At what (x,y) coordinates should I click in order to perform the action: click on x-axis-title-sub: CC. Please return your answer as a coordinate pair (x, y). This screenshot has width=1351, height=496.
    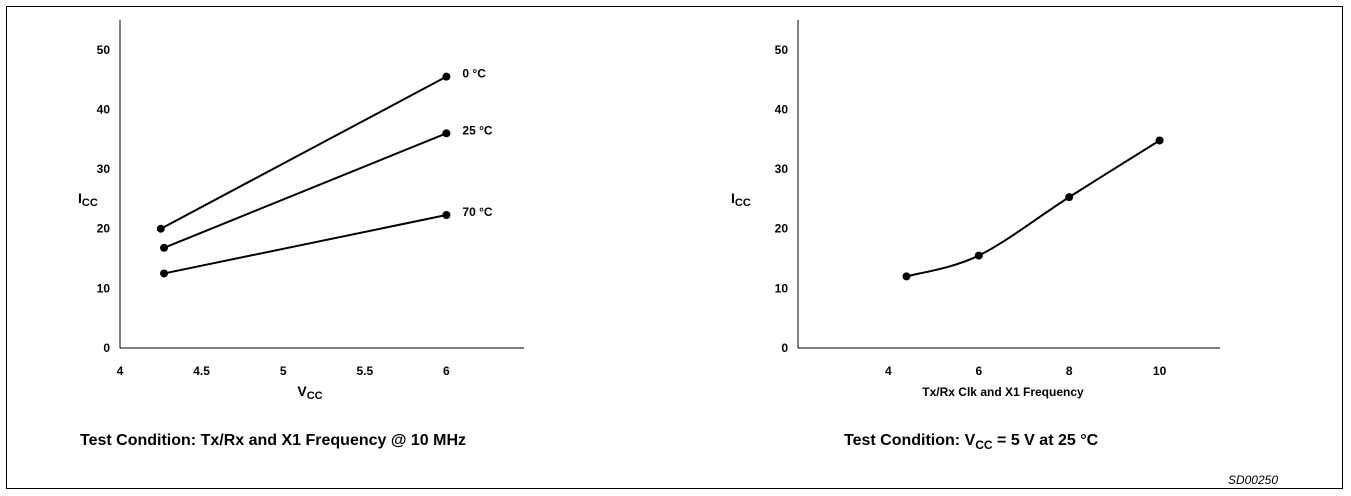
    Looking at the image, I should click on (315, 396).